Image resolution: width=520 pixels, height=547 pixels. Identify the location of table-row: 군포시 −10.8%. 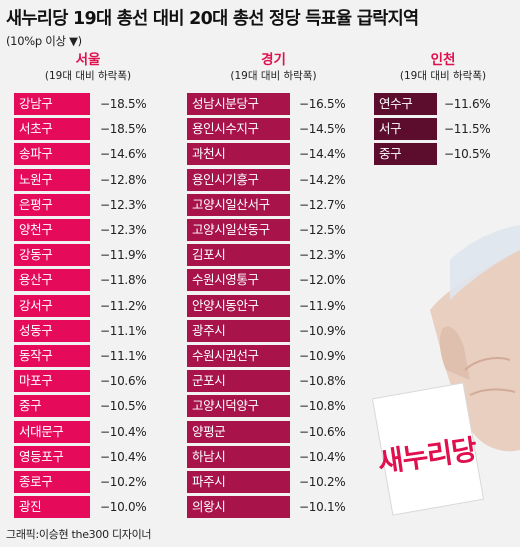
(273, 381).